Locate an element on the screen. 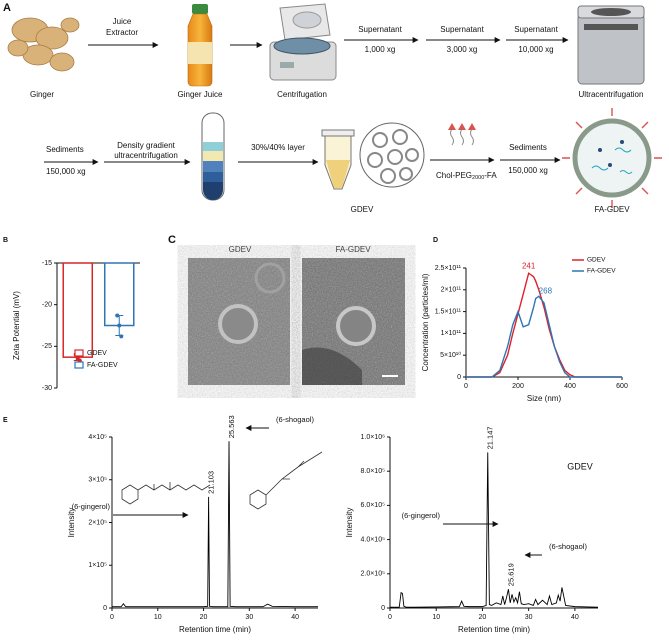  y-tick-label: 1.0×10⁶ is located at coordinates (373, 437).